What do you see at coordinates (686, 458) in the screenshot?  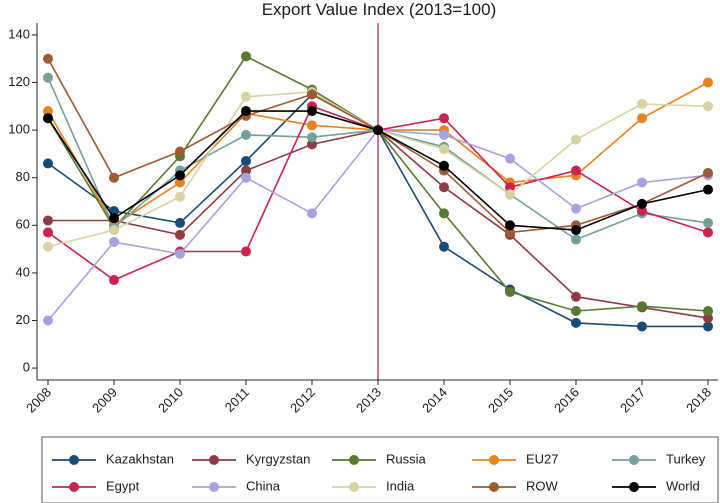 I see `legend-label: Turkey` at bounding box center [686, 458].